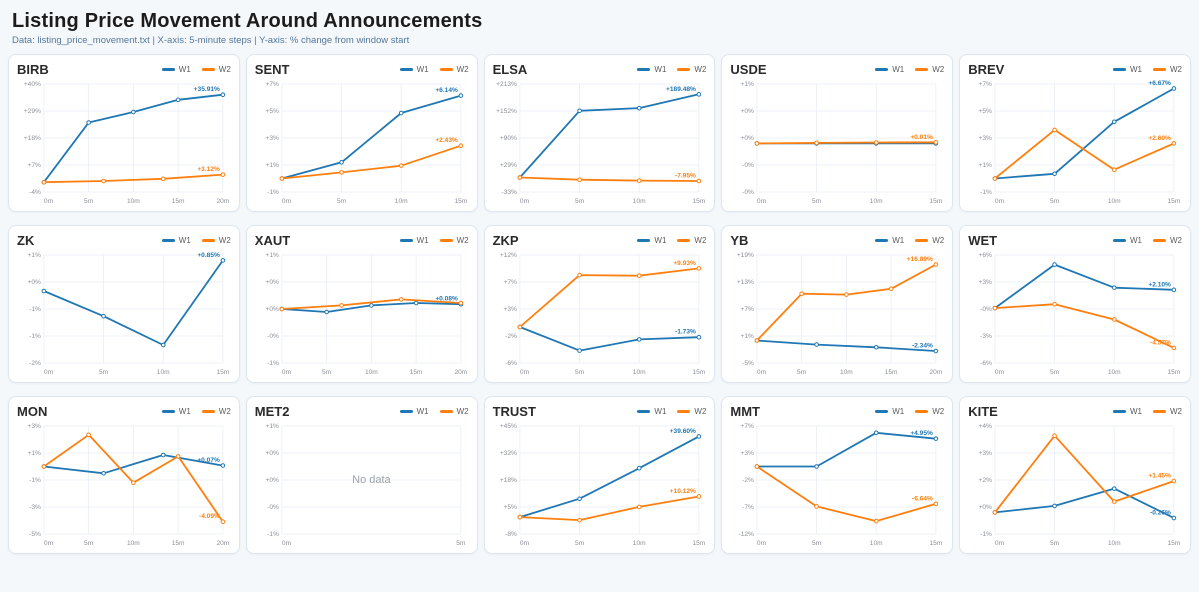  Describe the element at coordinates (682, 491) in the screenshot. I see `w2-end-label: +10.12%` at that location.